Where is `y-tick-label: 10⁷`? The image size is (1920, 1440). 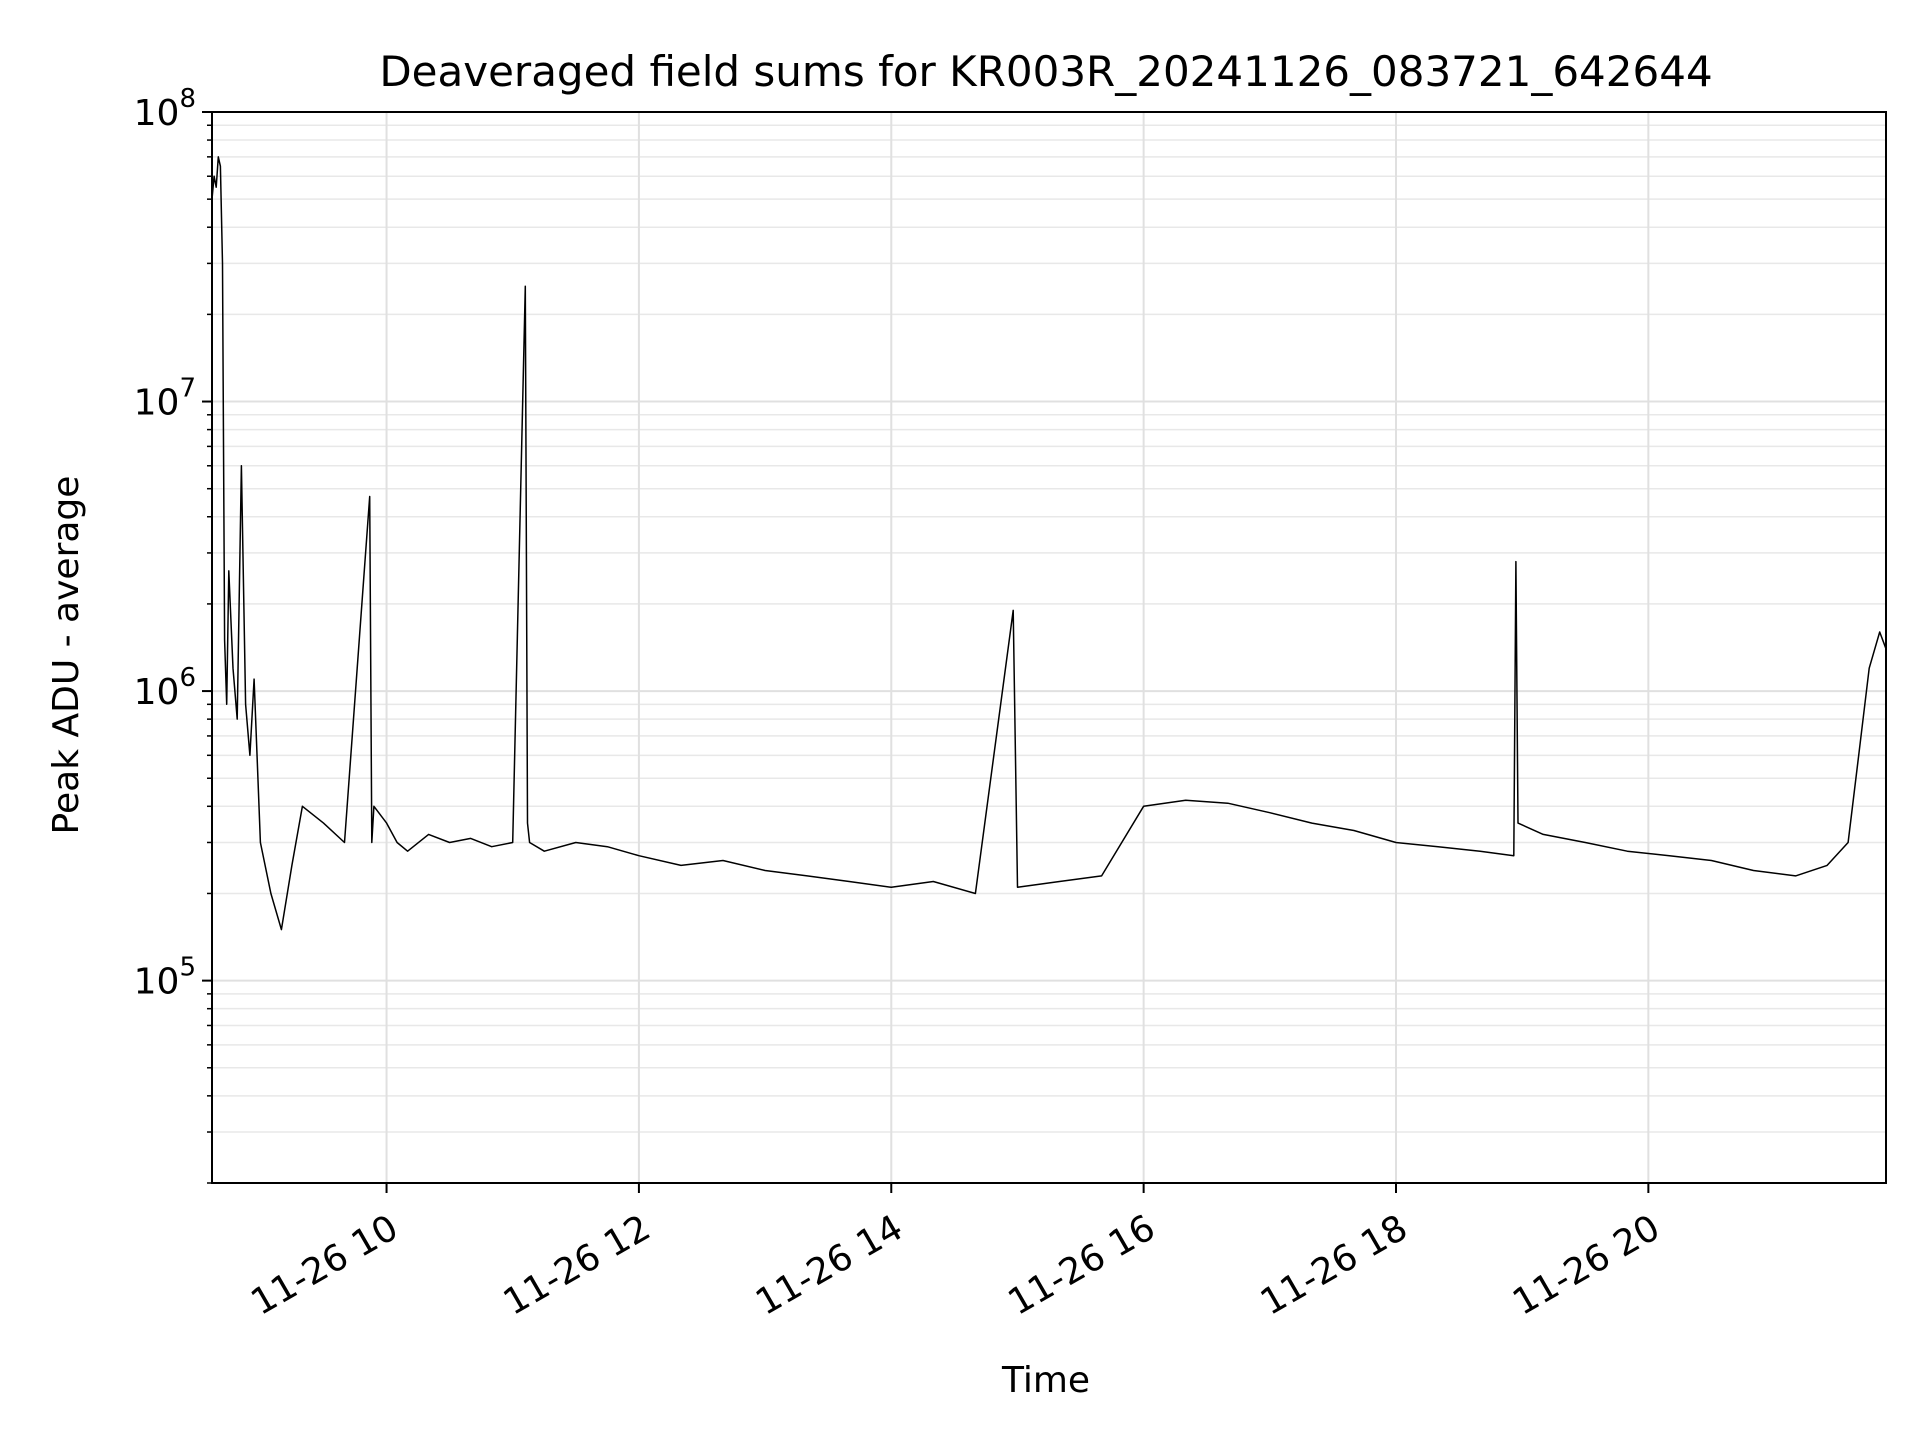
y-tick-label: 10⁷ is located at coordinates (165, 399).